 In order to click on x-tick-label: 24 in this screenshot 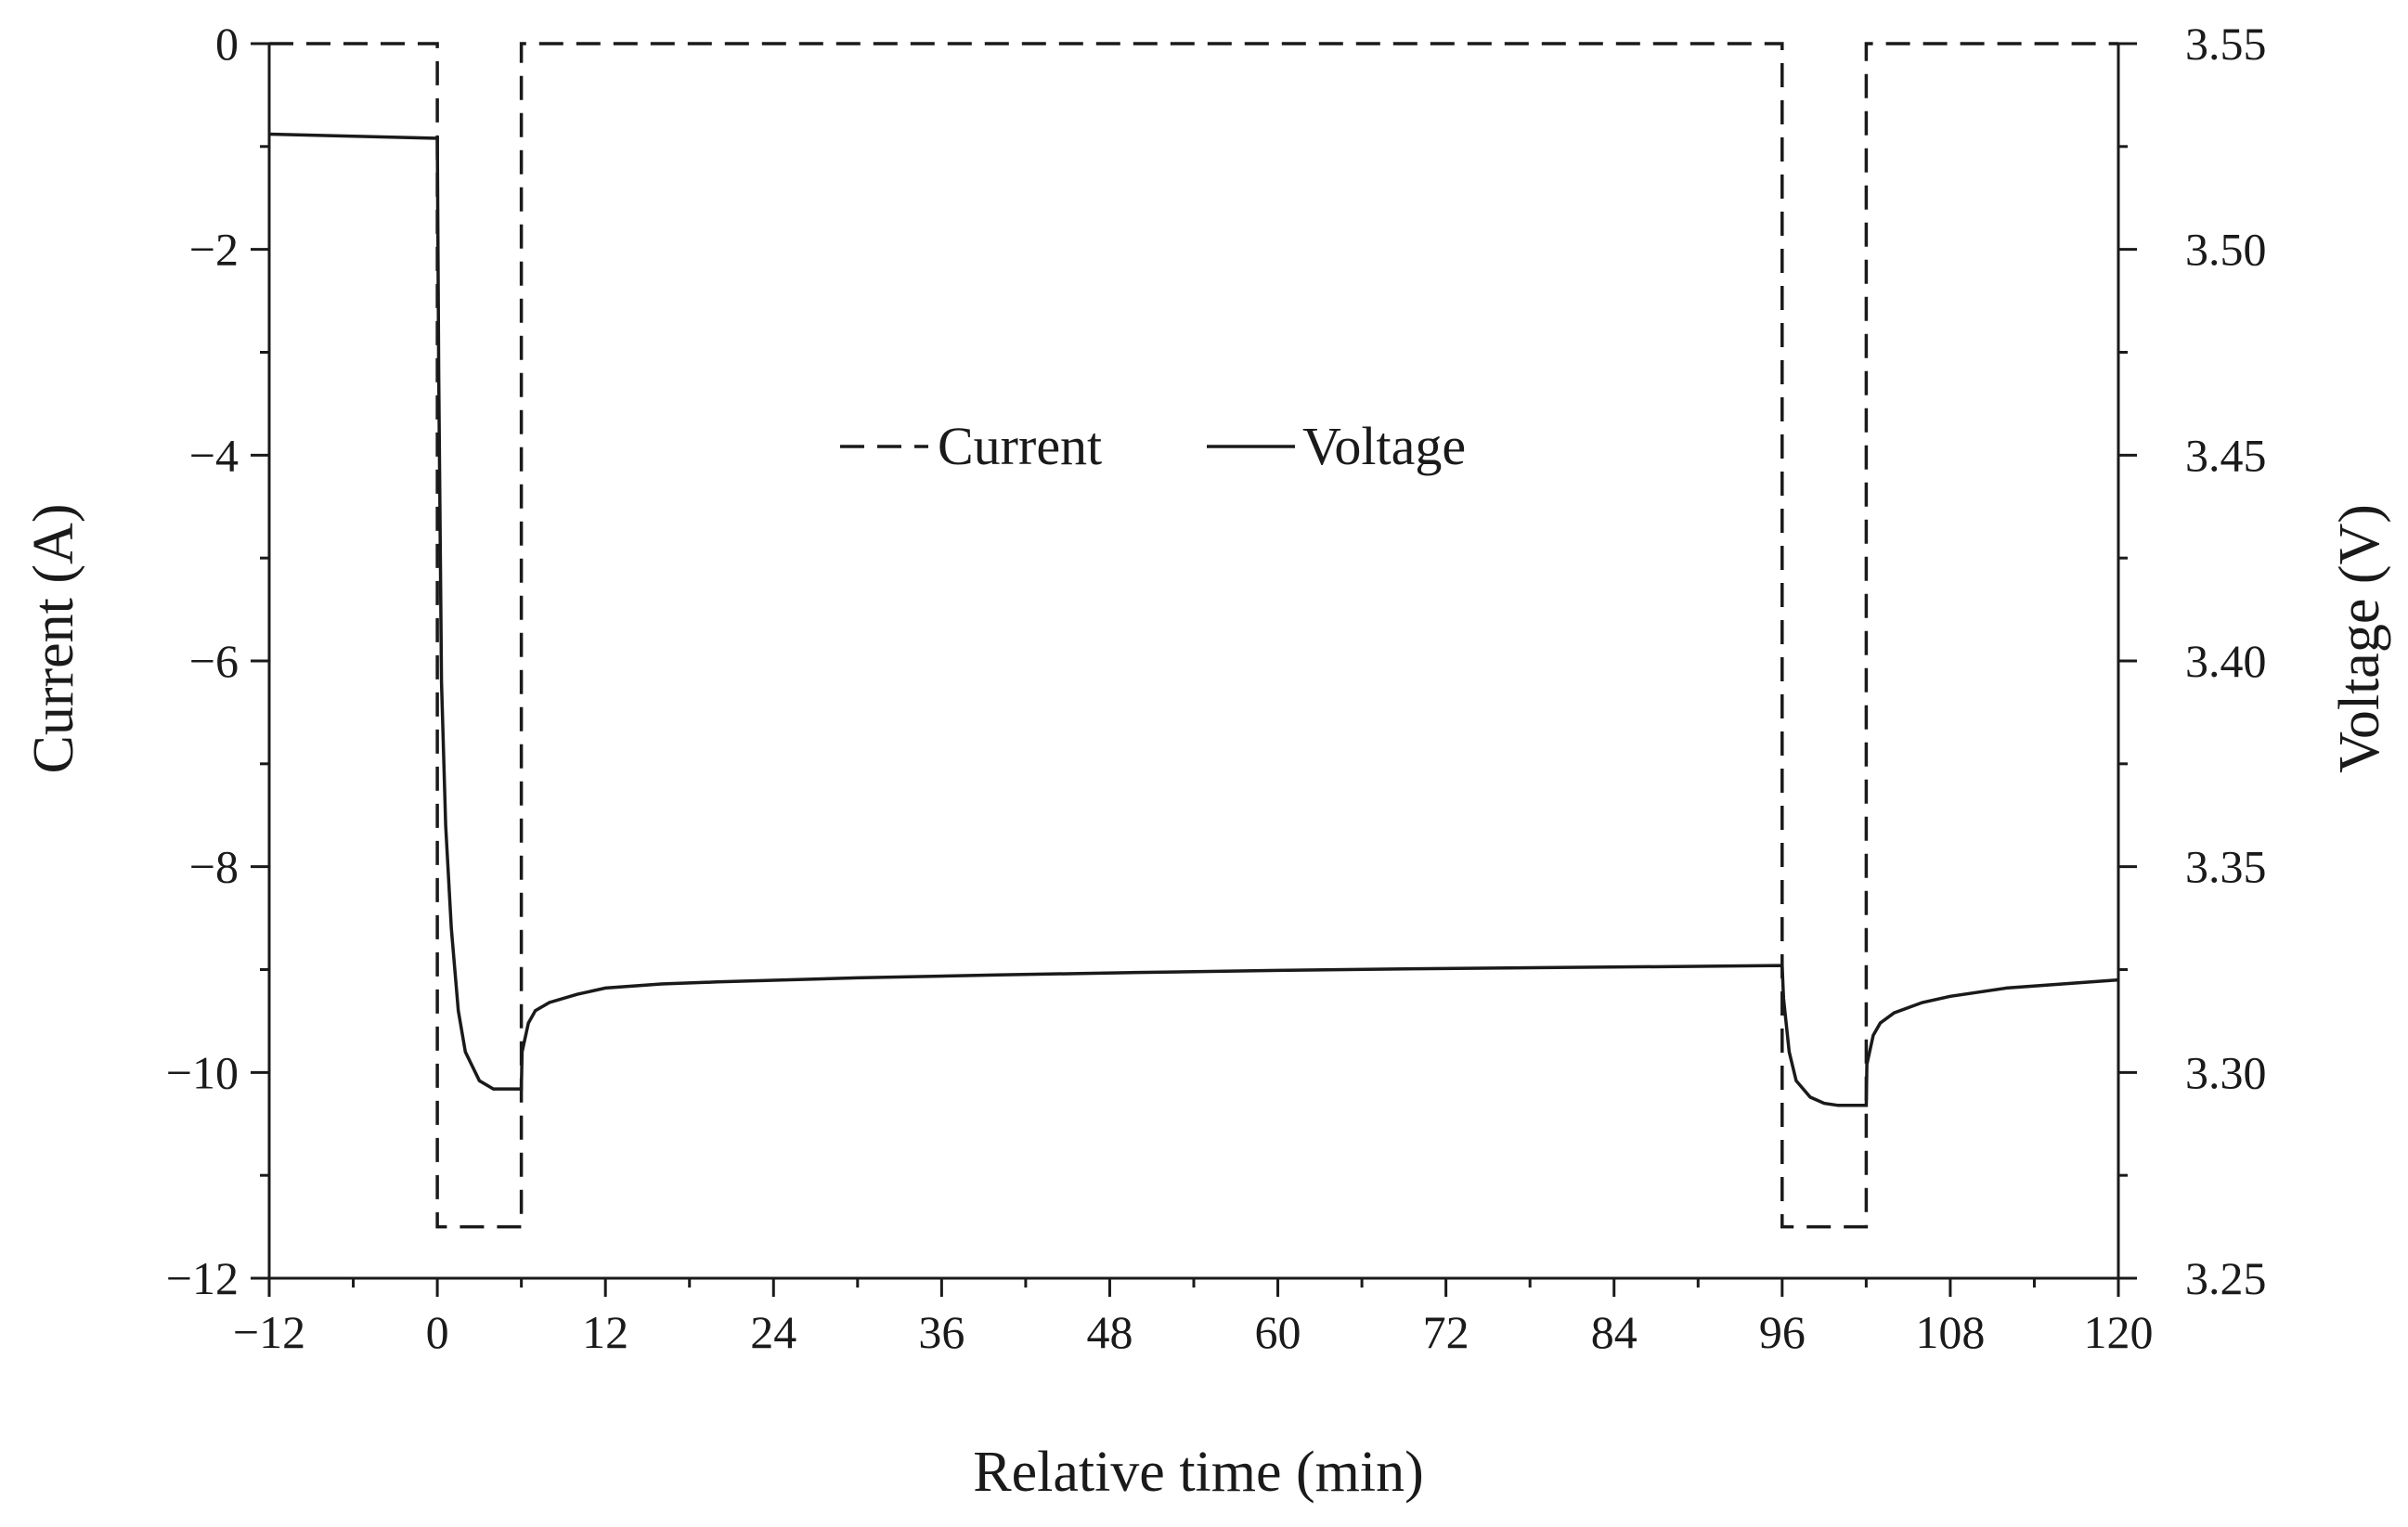, I will do `click(773, 1332)`.